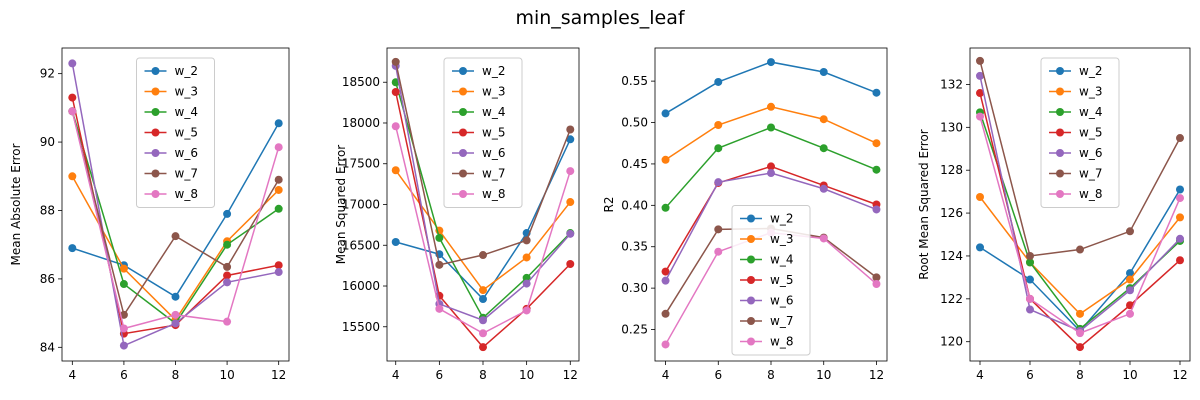 This screenshot has width=1200, height=400. I want to click on y-tick-label: 0.55, so click(634, 81).